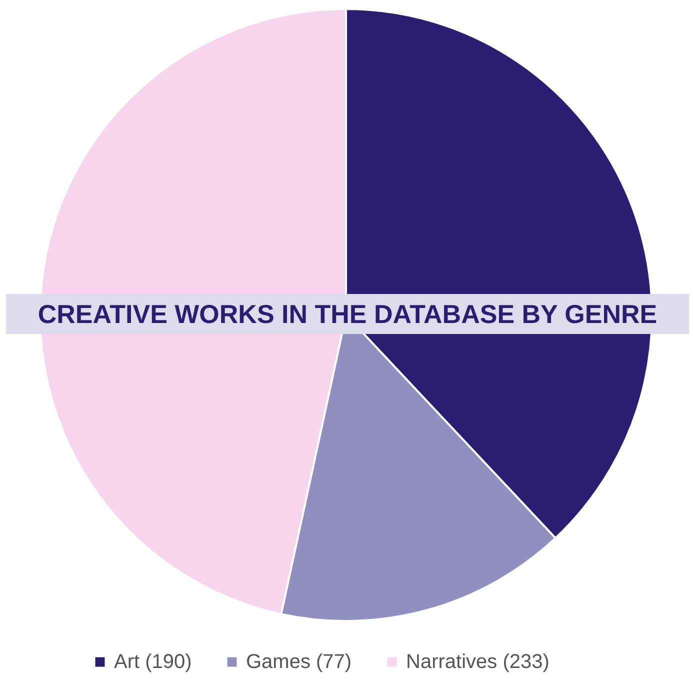 Image resolution: width=693 pixels, height=680 pixels. I want to click on legend-label: Narratives (233), so click(478, 662).